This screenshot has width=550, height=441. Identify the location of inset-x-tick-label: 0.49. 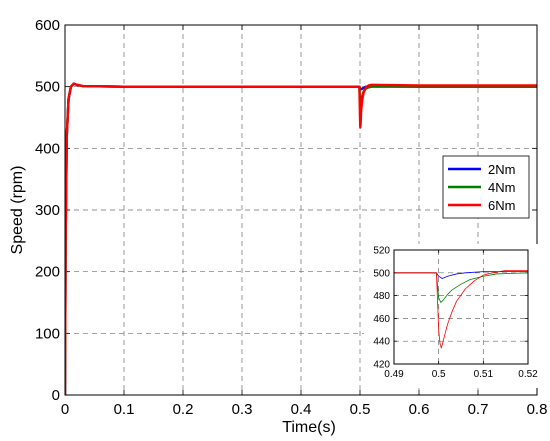
(394, 374).